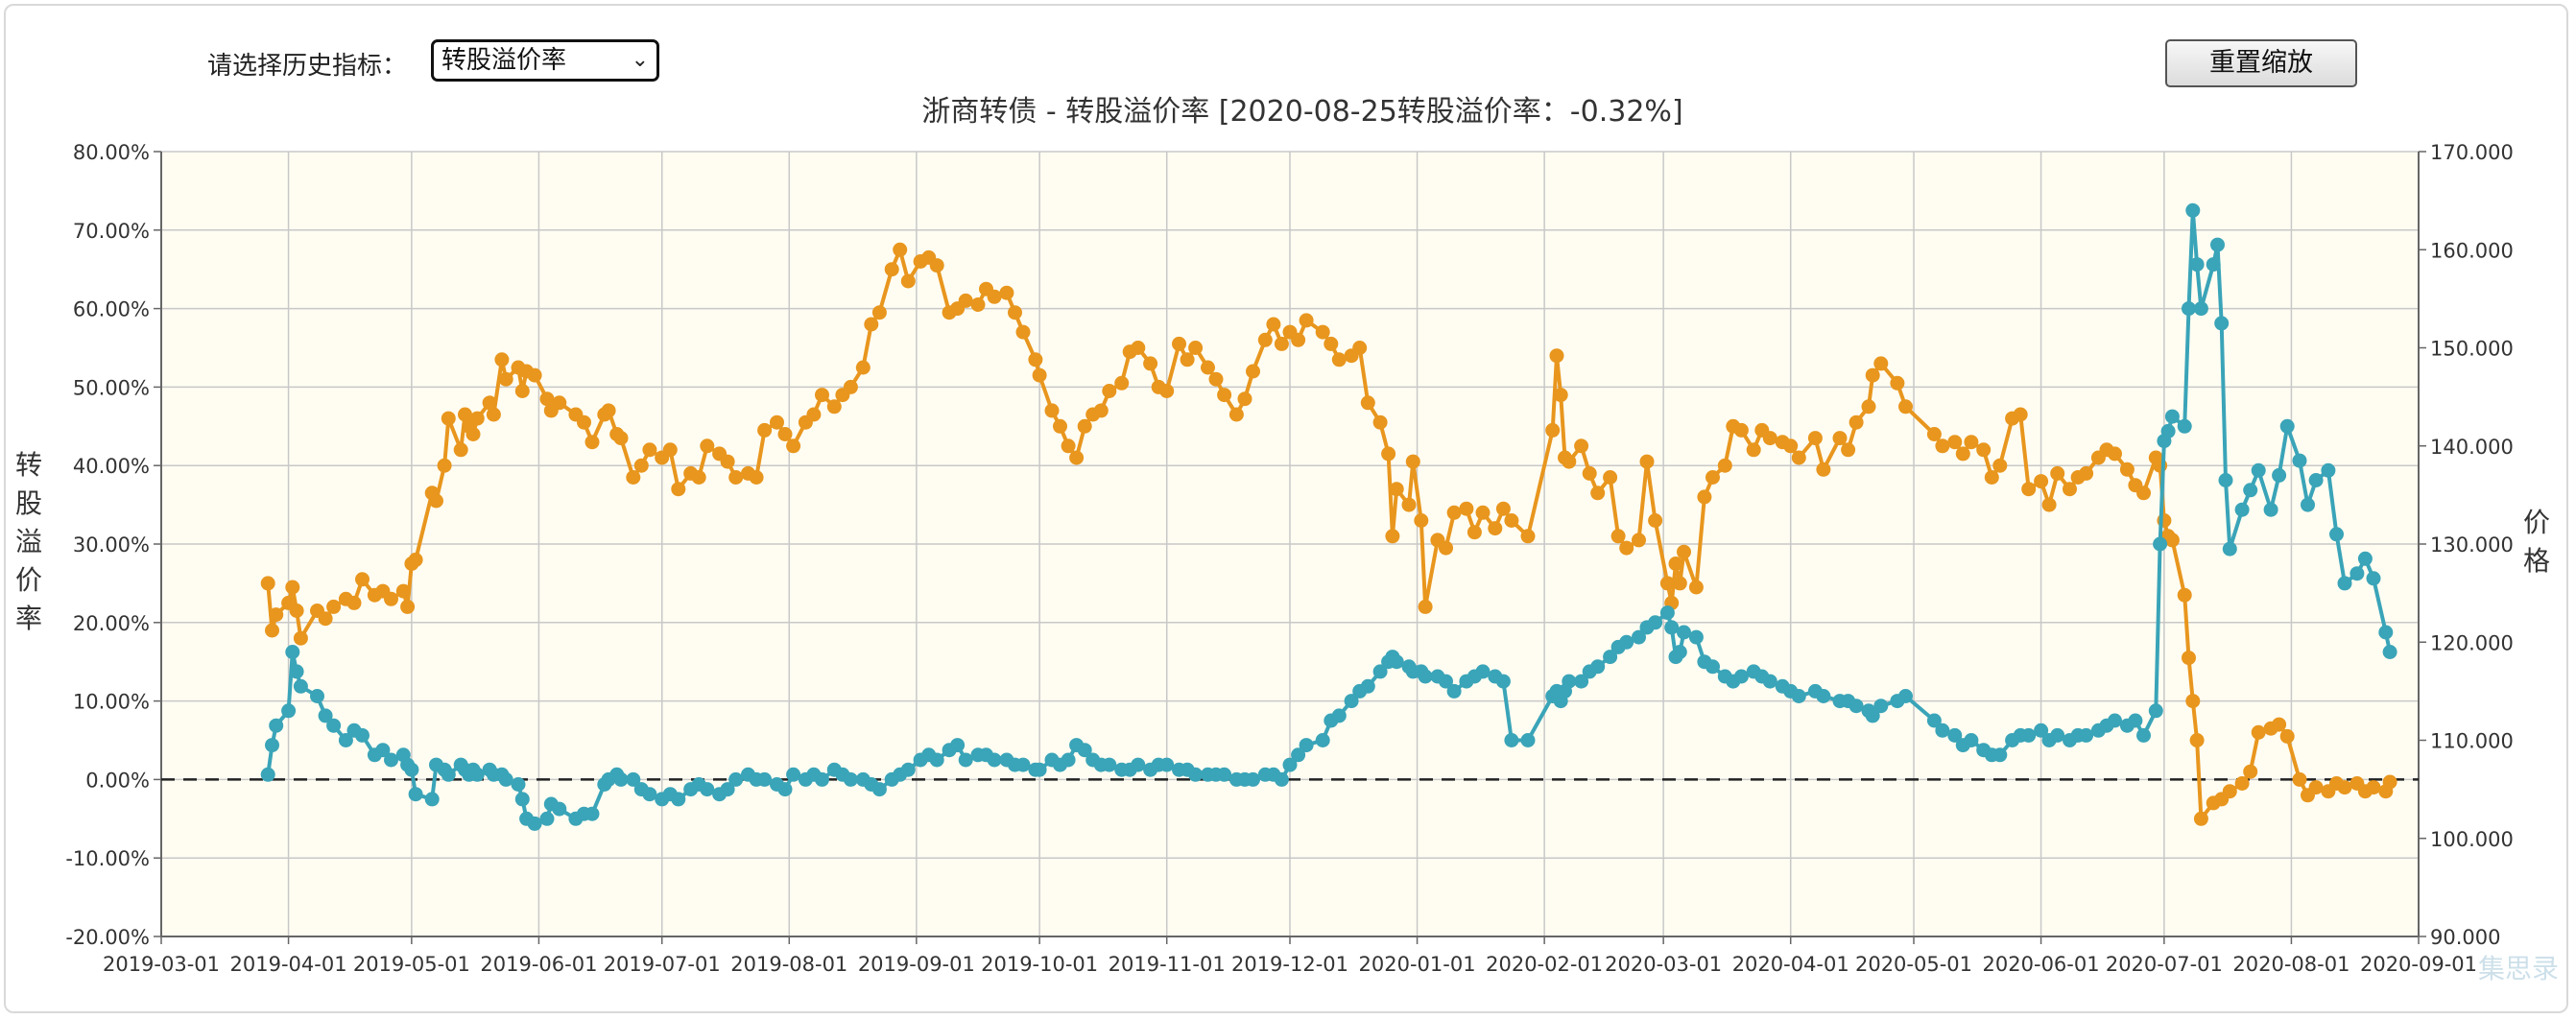 The width and height of the screenshot is (2576, 1019). Describe the element at coordinates (2290, 964) in the screenshot. I see `x-tick-label: 2020-08-01` at that location.